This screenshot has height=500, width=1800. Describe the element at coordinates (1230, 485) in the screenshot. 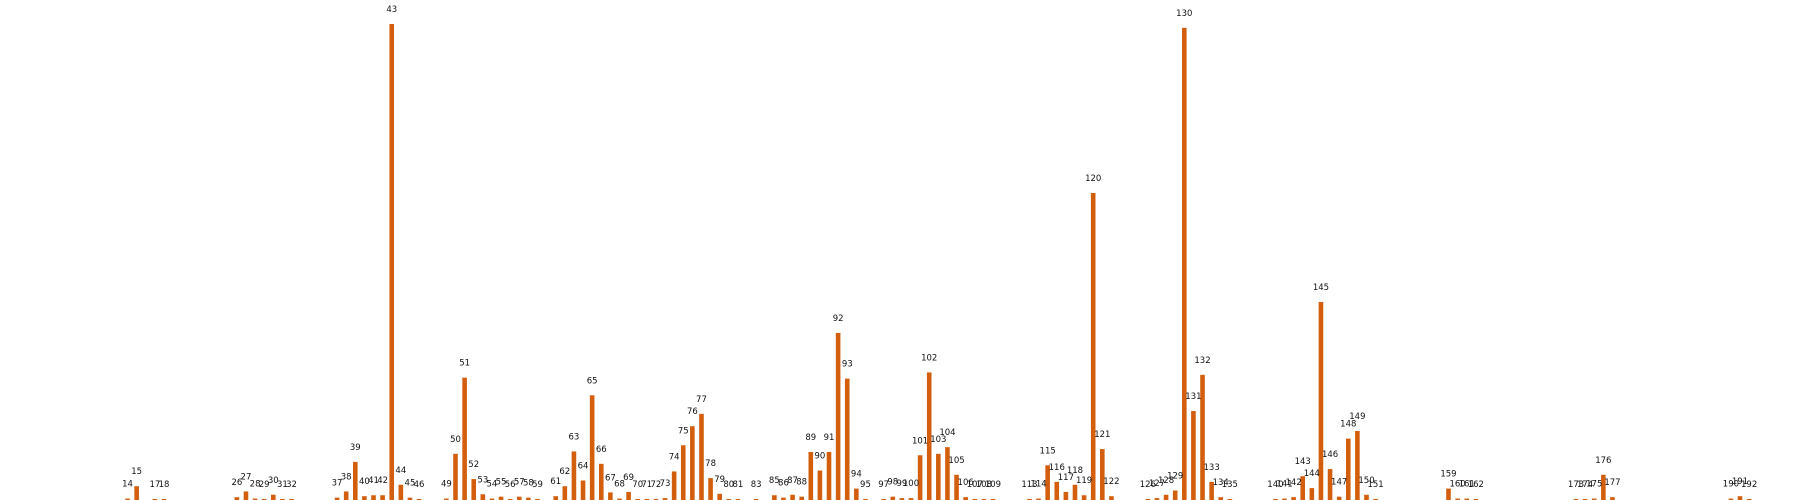

I see `bar-label-135: 135` at that location.